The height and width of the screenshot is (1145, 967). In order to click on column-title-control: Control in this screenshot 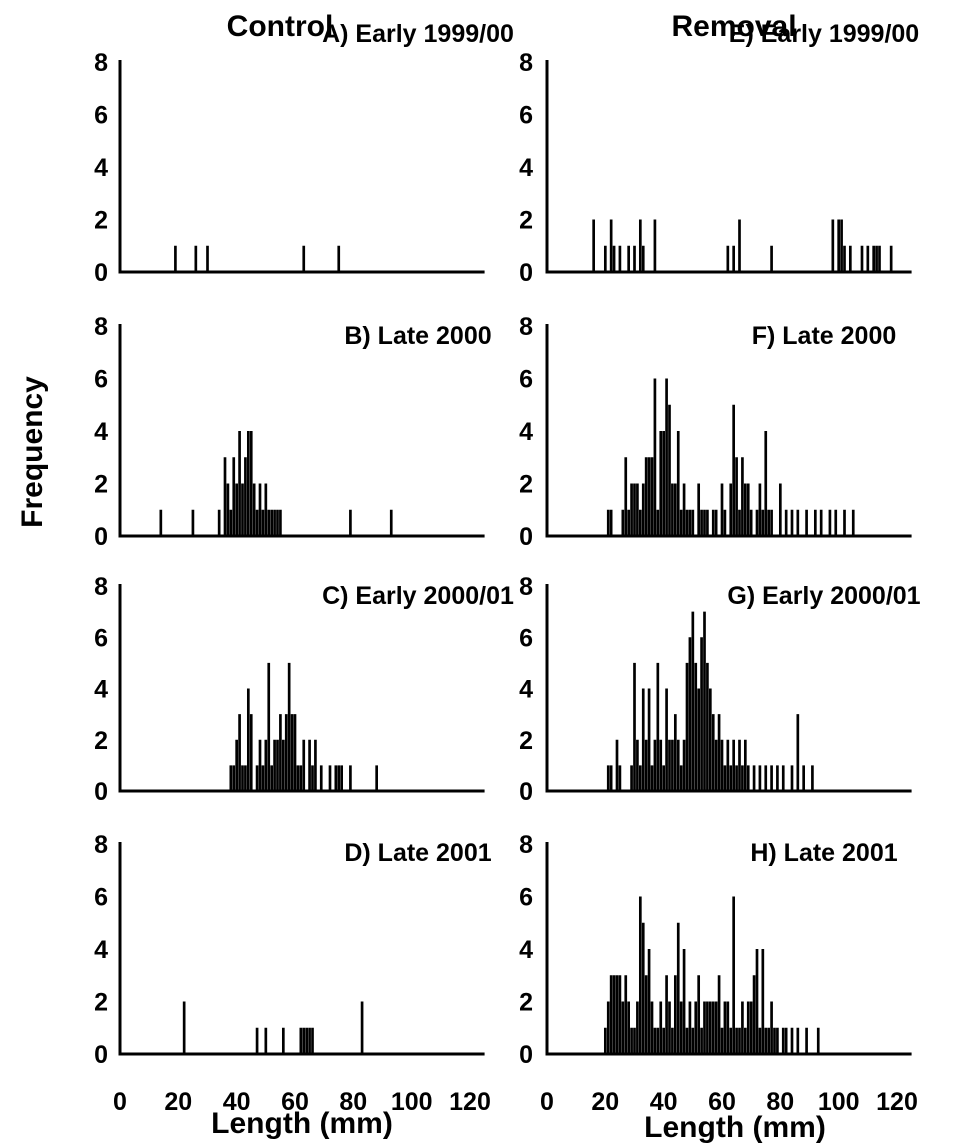, I will do `click(280, 26)`.